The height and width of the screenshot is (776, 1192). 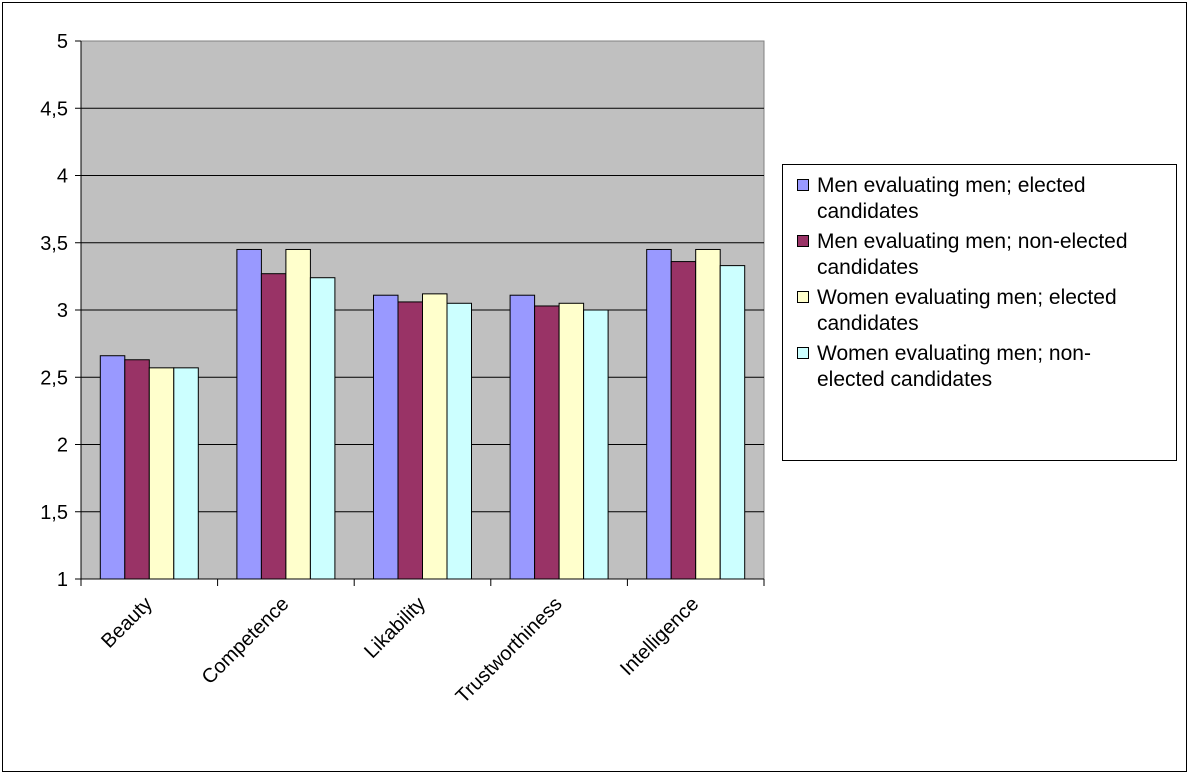 What do you see at coordinates (509, 650) in the screenshot?
I see `x-tick-label: Trustworthiness` at bounding box center [509, 650].